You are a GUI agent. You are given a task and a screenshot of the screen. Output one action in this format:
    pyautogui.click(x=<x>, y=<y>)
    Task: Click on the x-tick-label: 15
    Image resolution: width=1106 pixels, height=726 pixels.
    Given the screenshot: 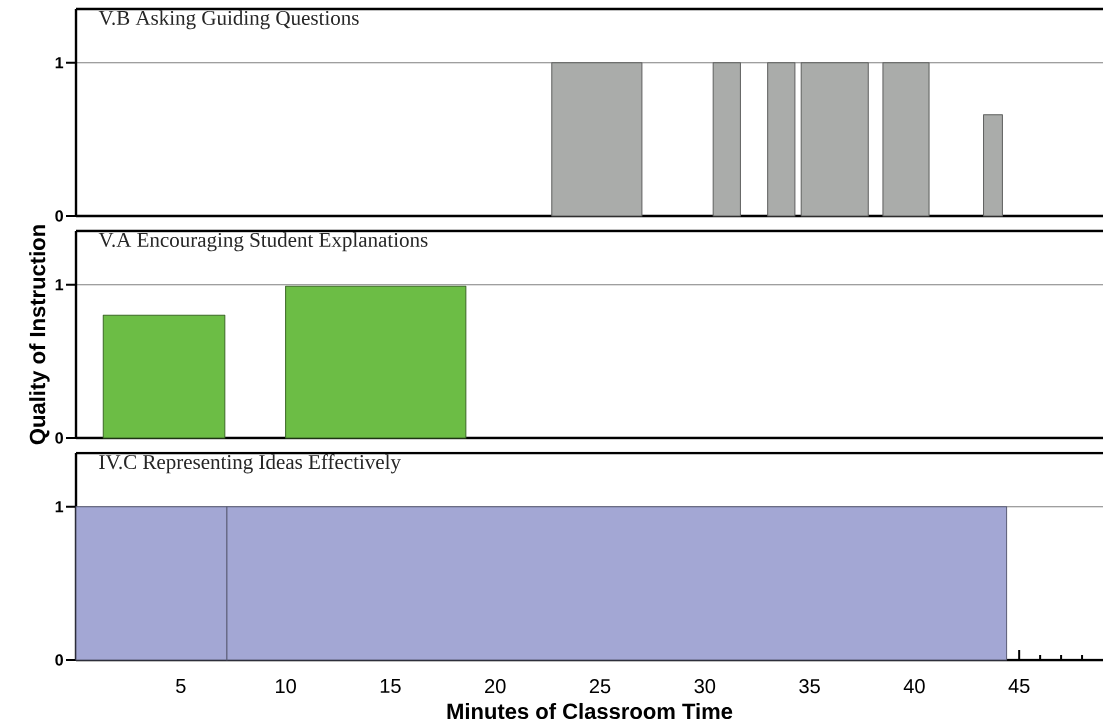 What is the action you would take?
    pyautogui.click(x=390, y=686)
    